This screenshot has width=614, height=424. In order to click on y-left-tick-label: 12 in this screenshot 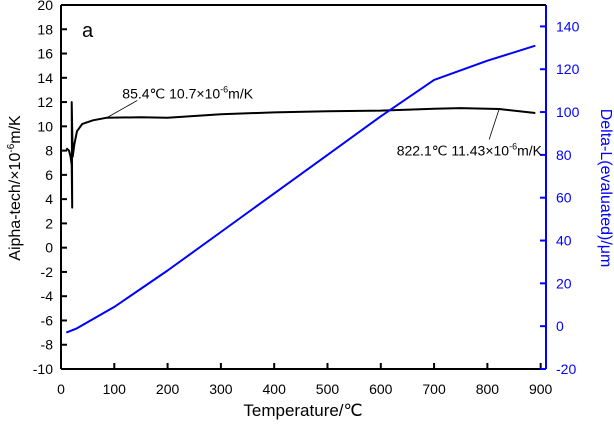, I will do `click(45, 102)`.